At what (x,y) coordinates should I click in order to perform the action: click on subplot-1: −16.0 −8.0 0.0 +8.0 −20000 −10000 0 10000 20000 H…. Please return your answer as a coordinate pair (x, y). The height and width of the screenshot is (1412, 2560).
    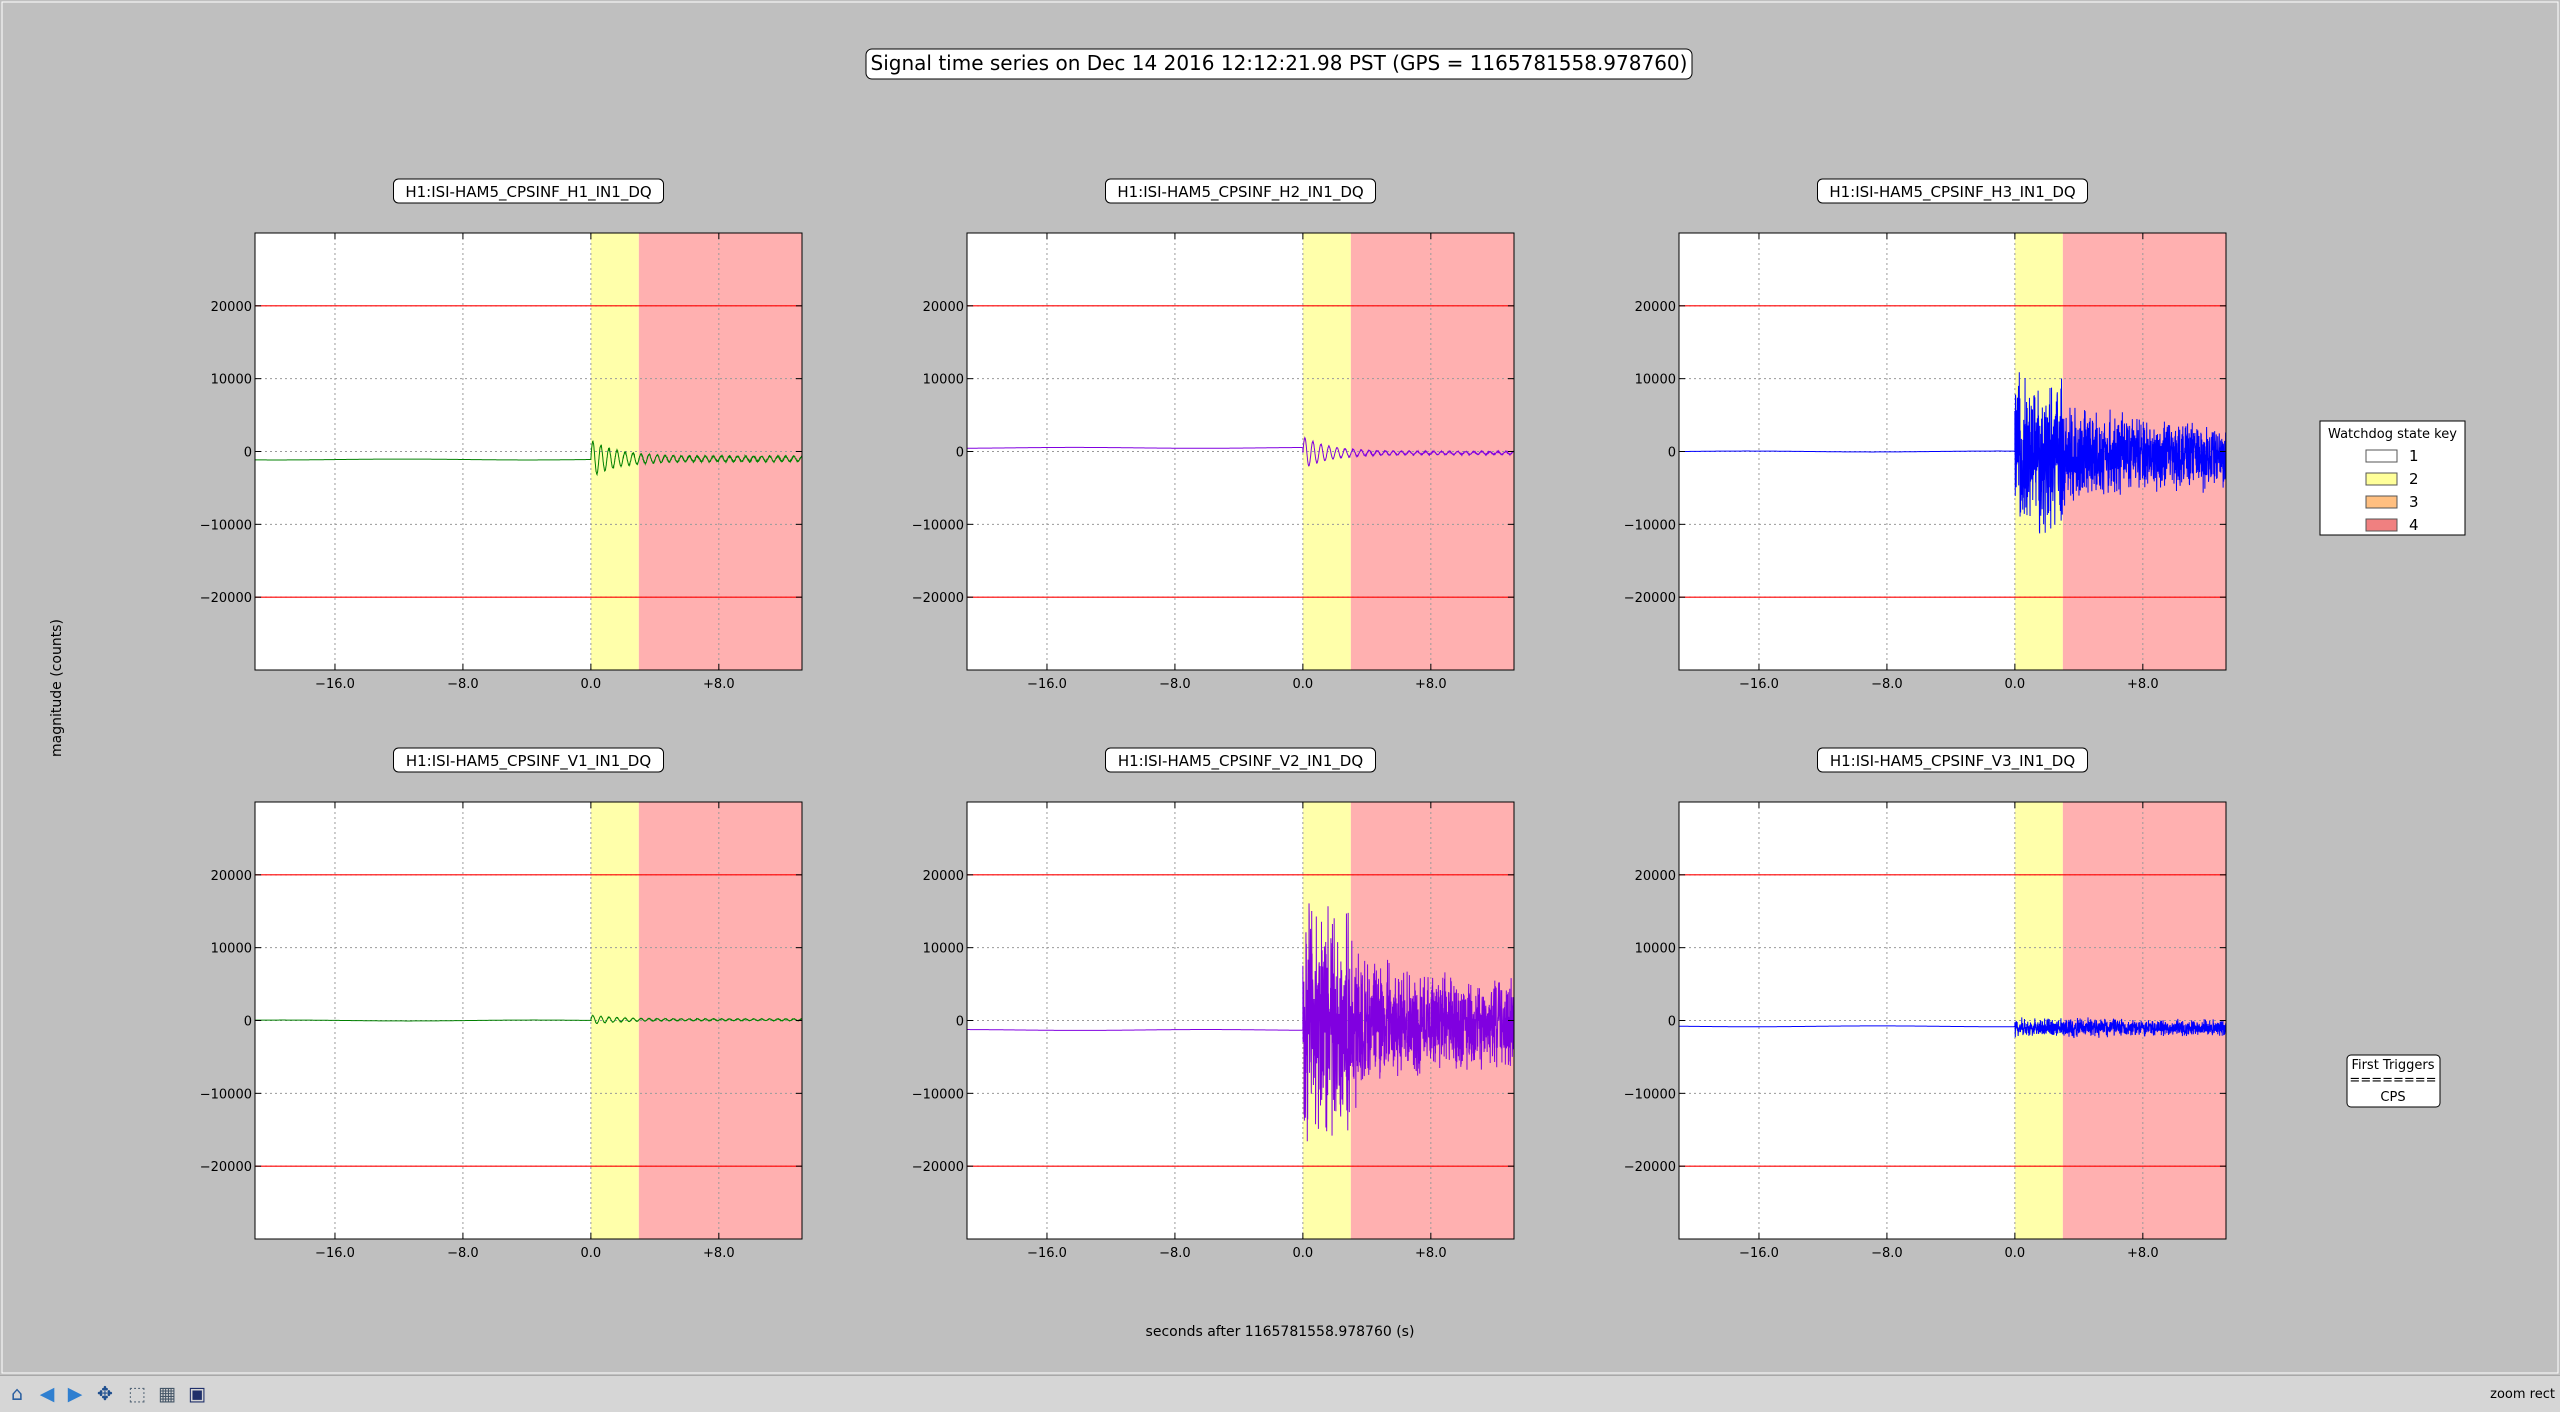
    Looking at the image, I should click on (501, 435).